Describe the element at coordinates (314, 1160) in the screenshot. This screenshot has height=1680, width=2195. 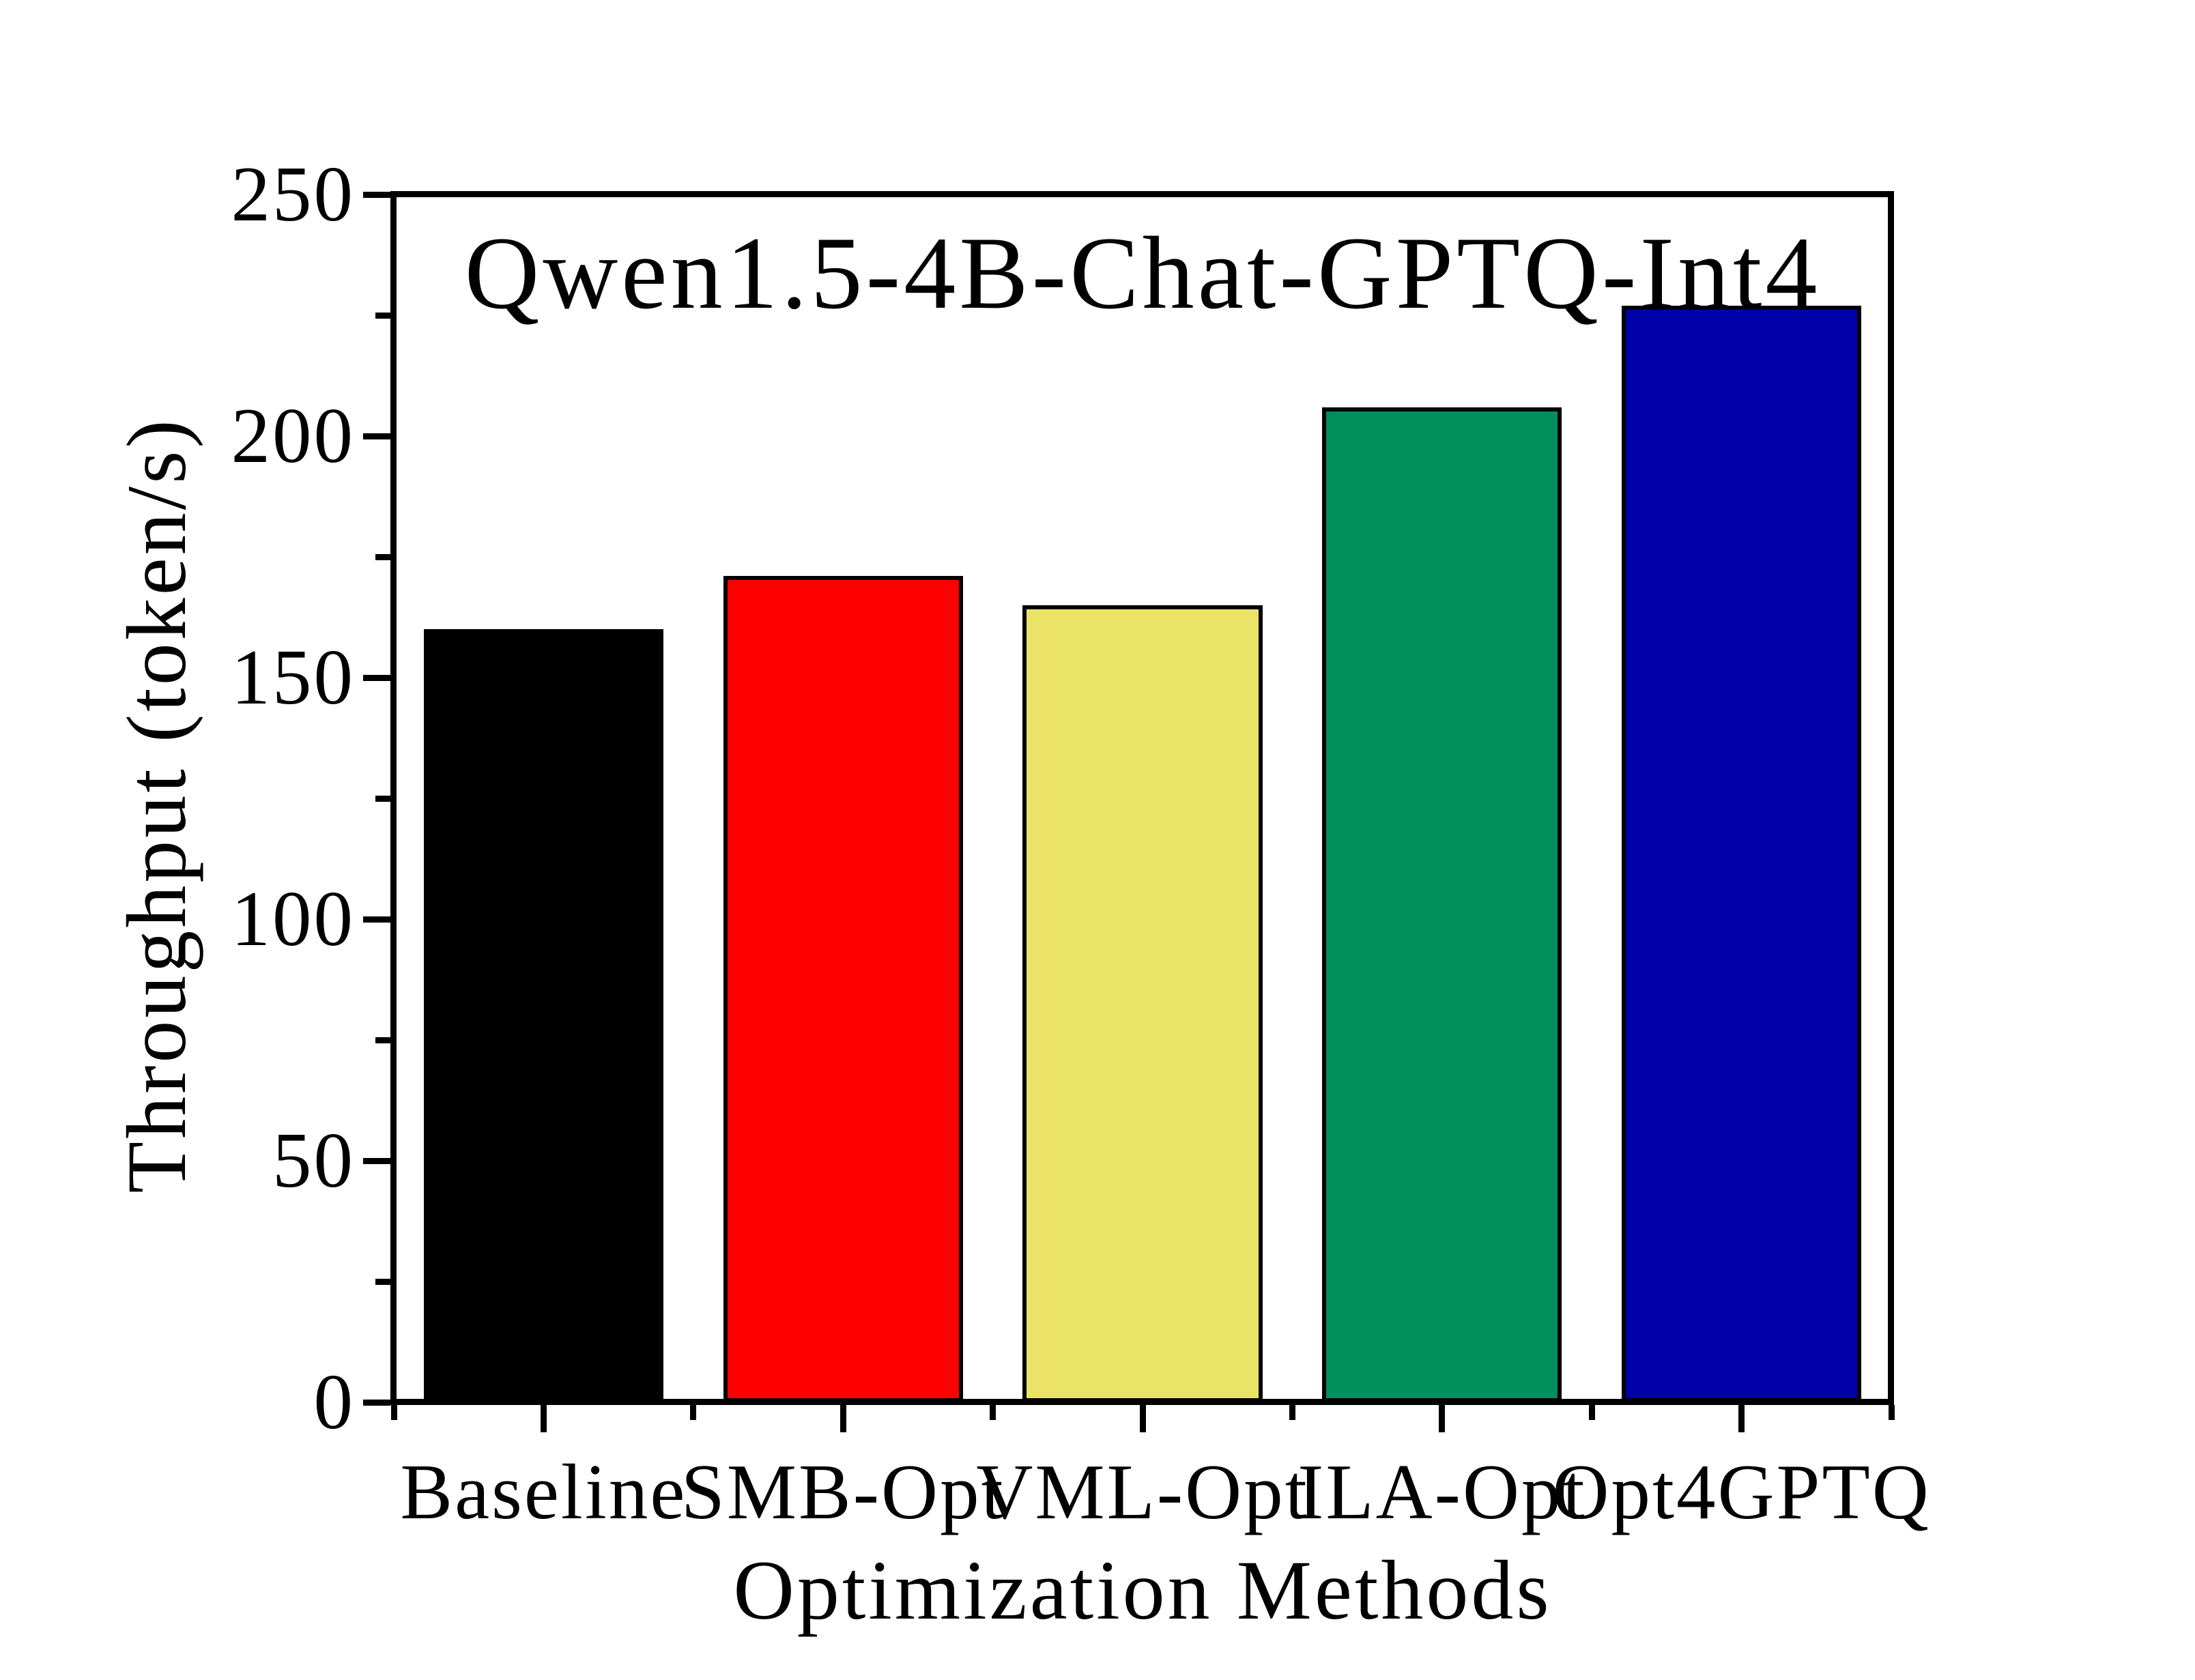
I see `y-tick-label: 50` at that location.